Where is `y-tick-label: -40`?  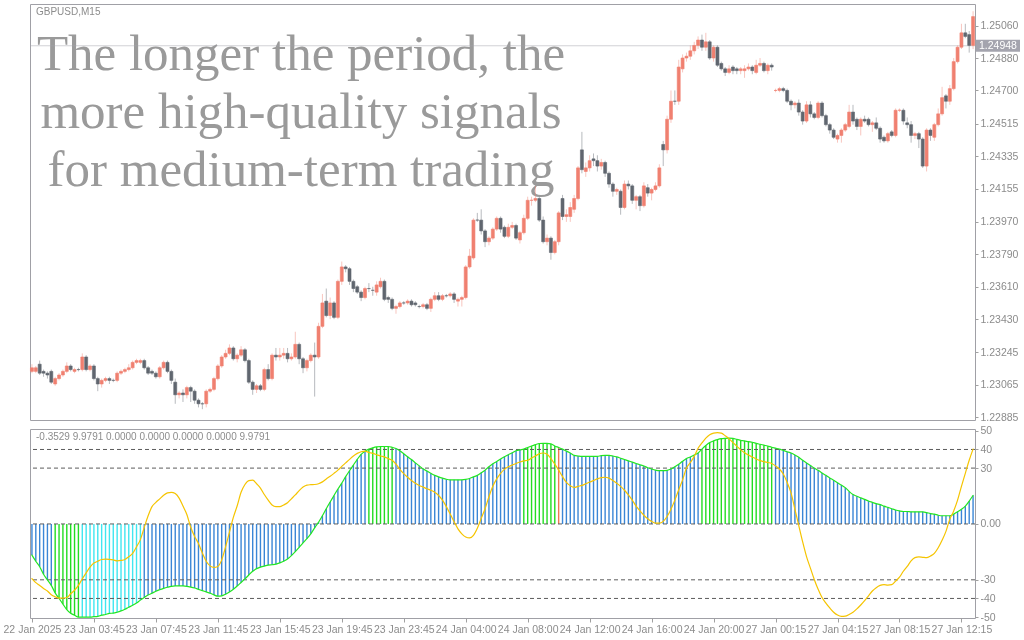 y-tick-label: -40 is located at coordinates (988, 597).